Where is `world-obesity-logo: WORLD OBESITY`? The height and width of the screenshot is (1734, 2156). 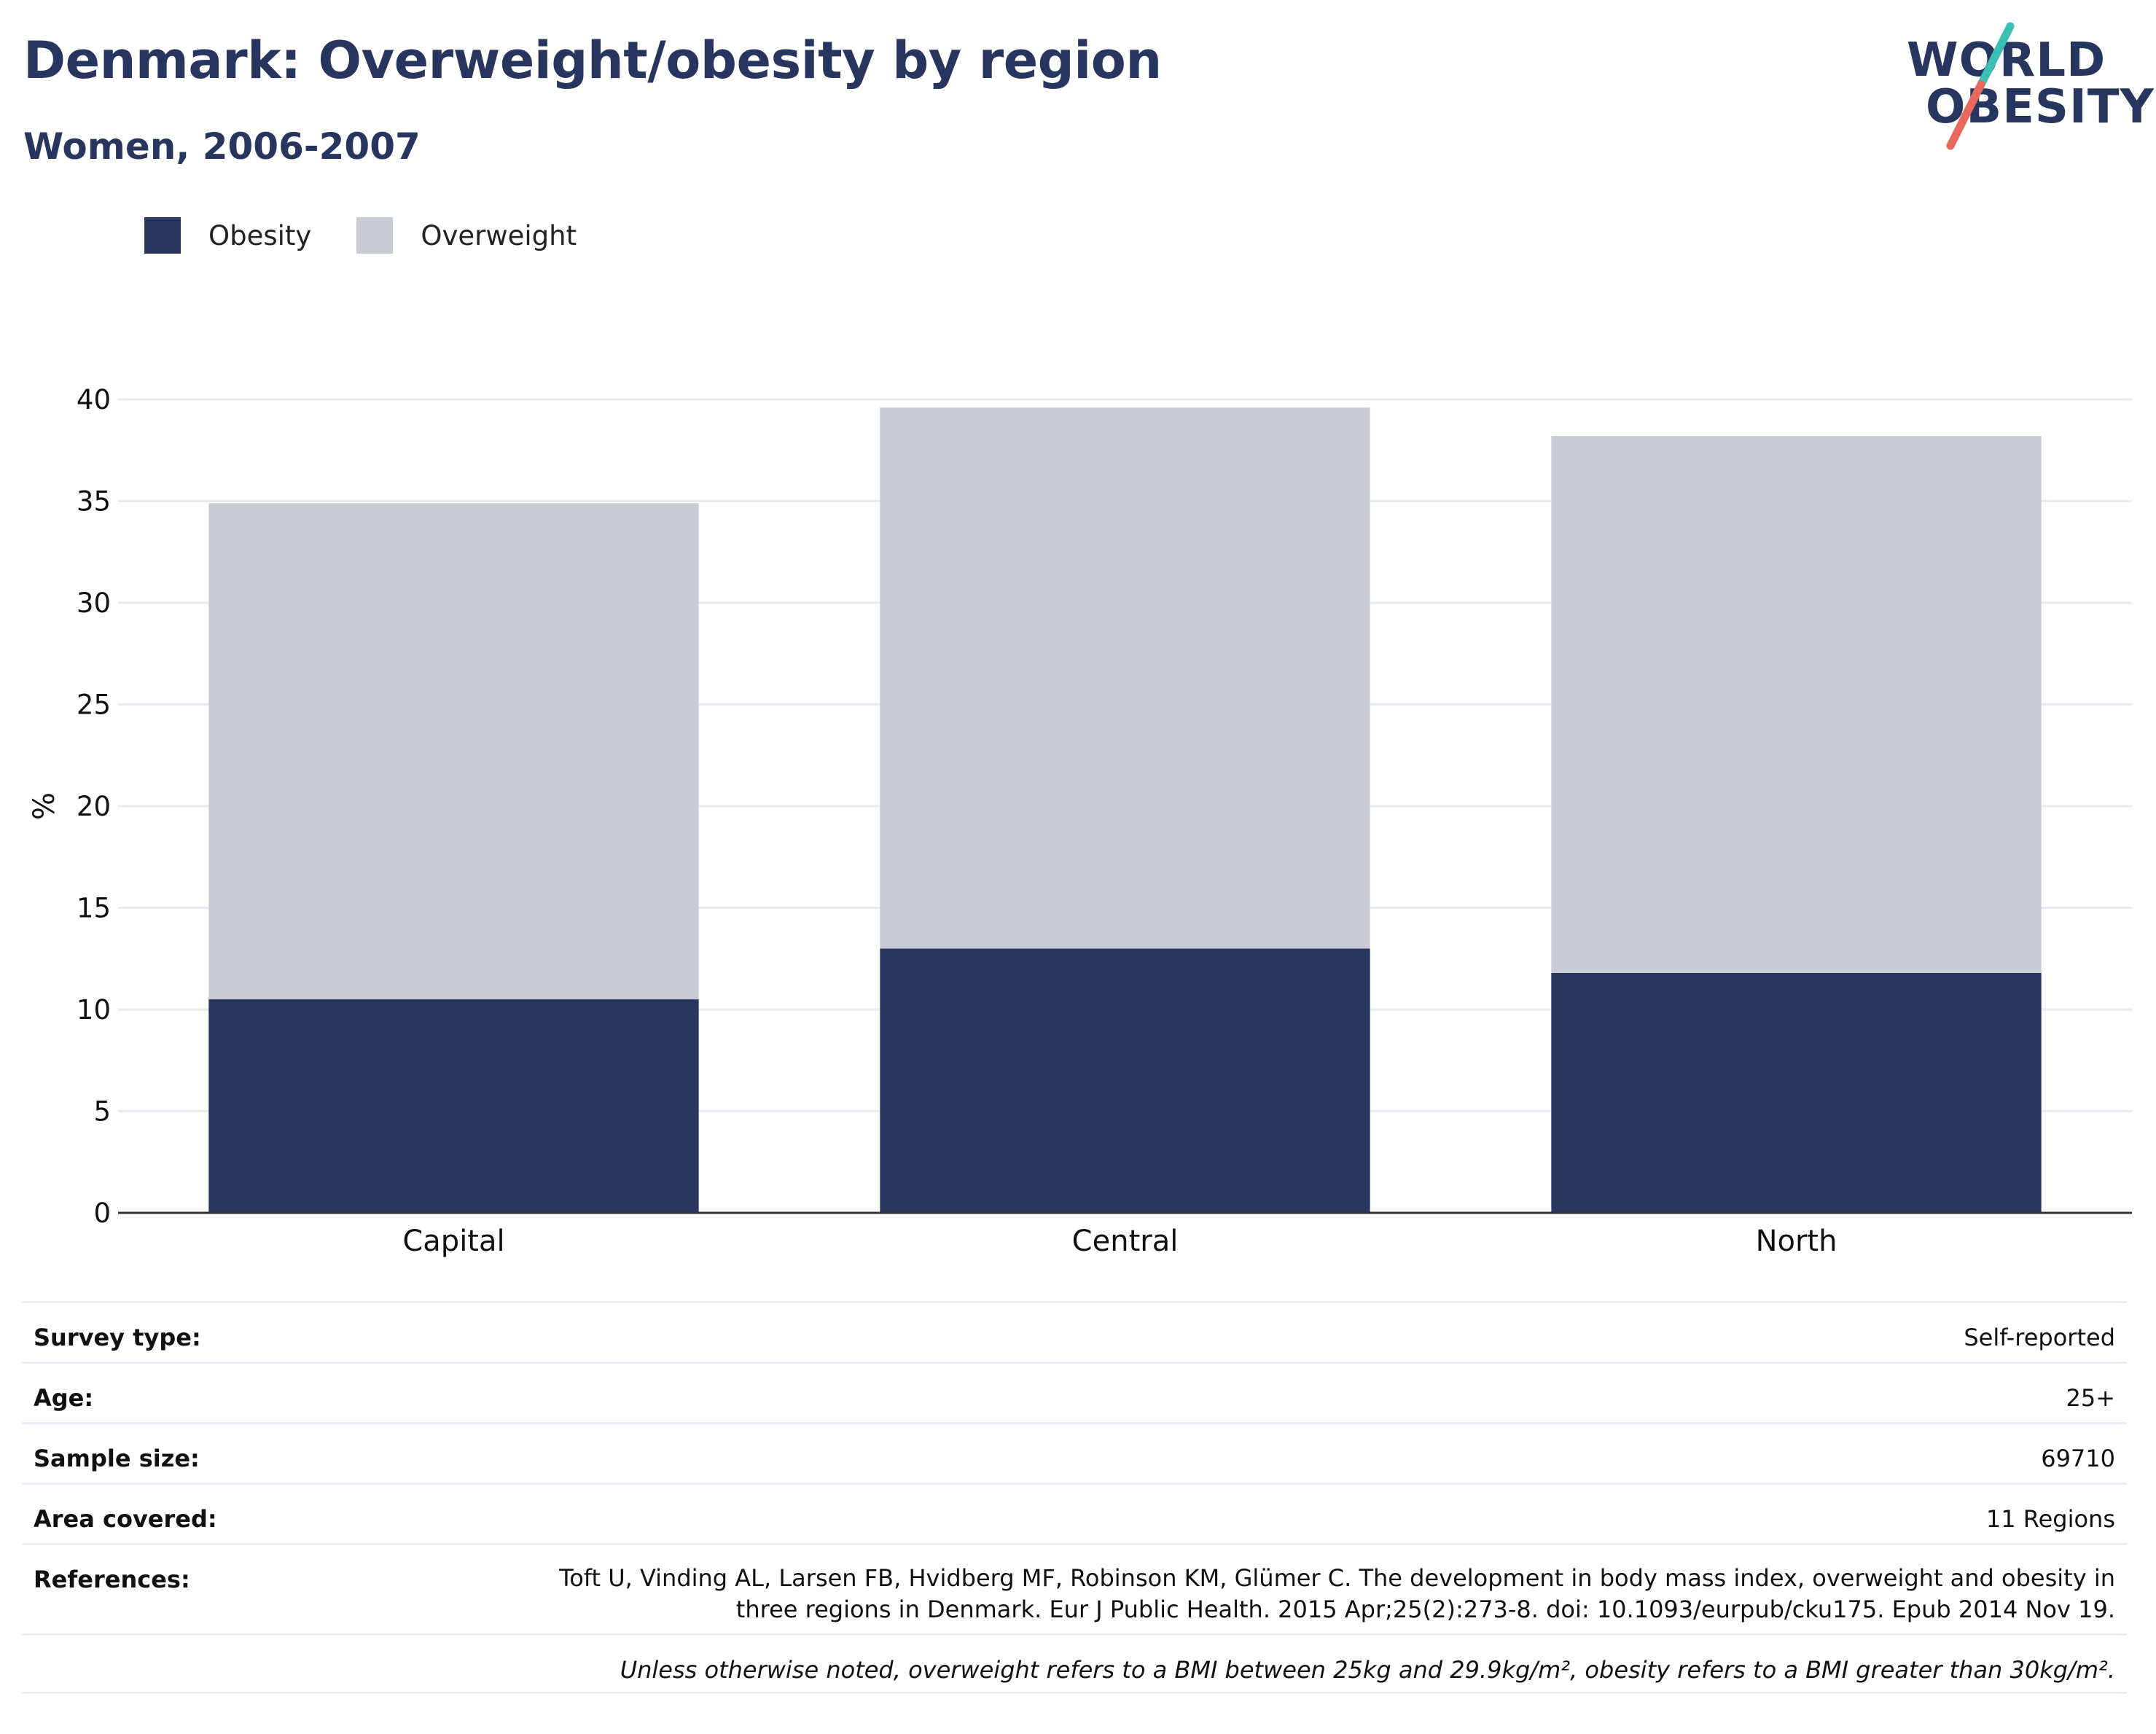
world-obesity-logo: WORLD OBESITY is located at coordinates (2025, 88).